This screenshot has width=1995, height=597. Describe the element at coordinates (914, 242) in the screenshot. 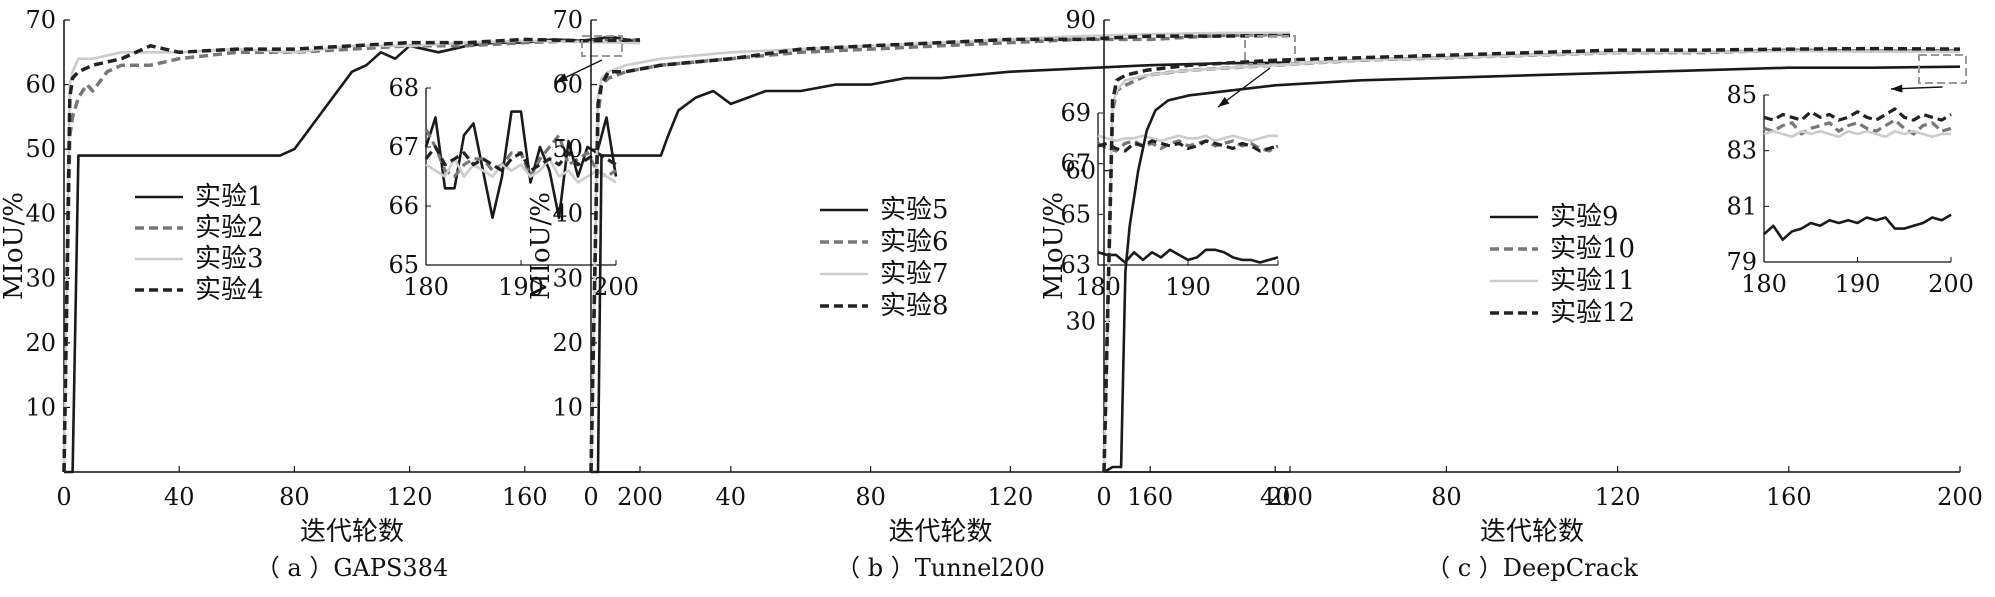

I see `legend-label: 实验6` at that location.